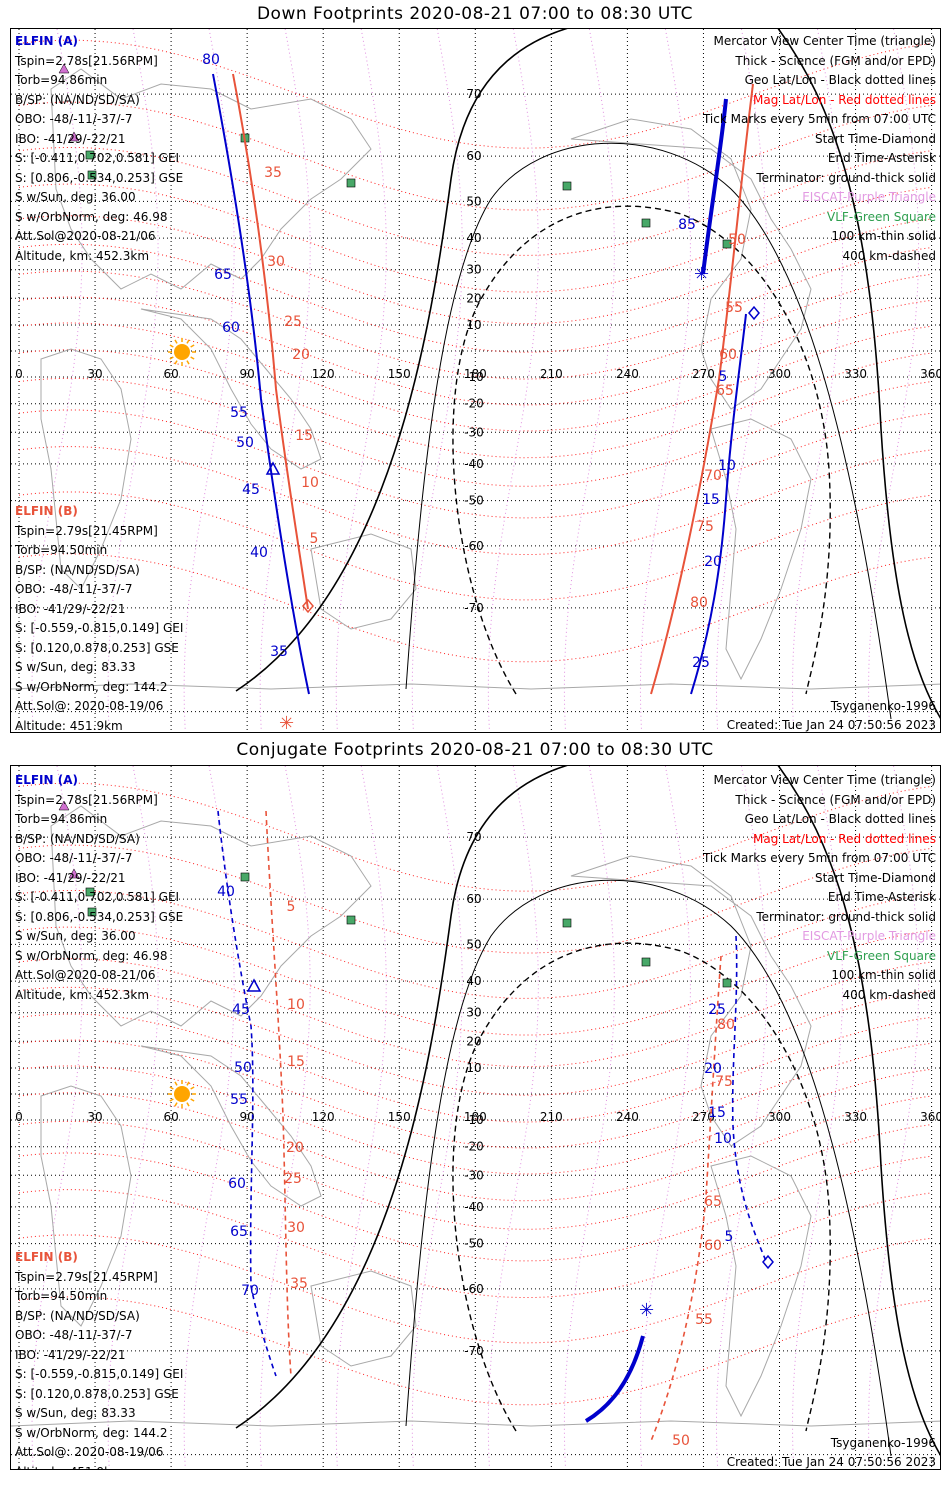  What do you see at coordinates (85, 975) in the screenshot?
I see `elfin-a-line: Att.Sol@2020-08-21/06` at bounding box center [85, 975].